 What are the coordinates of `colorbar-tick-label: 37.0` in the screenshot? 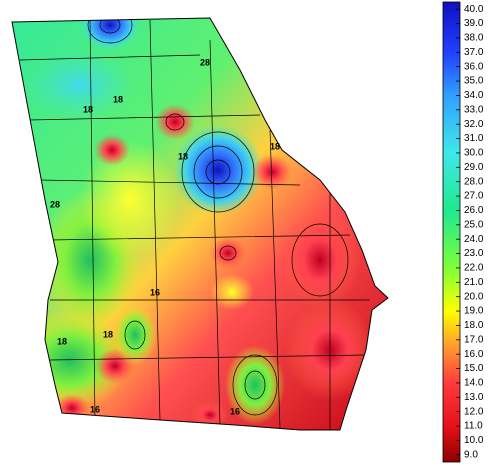 It's located at (474, 52).